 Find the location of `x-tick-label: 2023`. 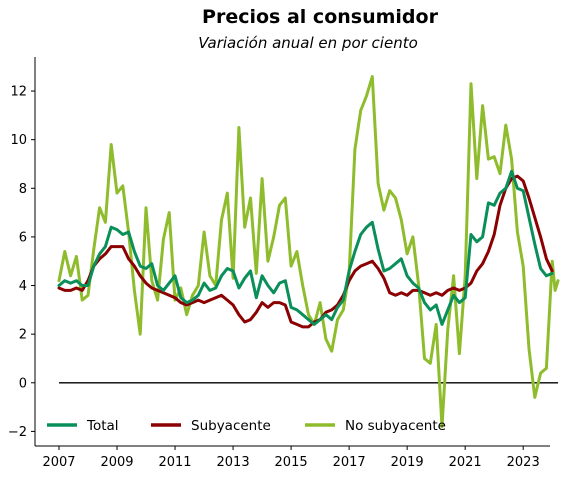

x-tick-label: 2023 is located at coordinates (523, 462).